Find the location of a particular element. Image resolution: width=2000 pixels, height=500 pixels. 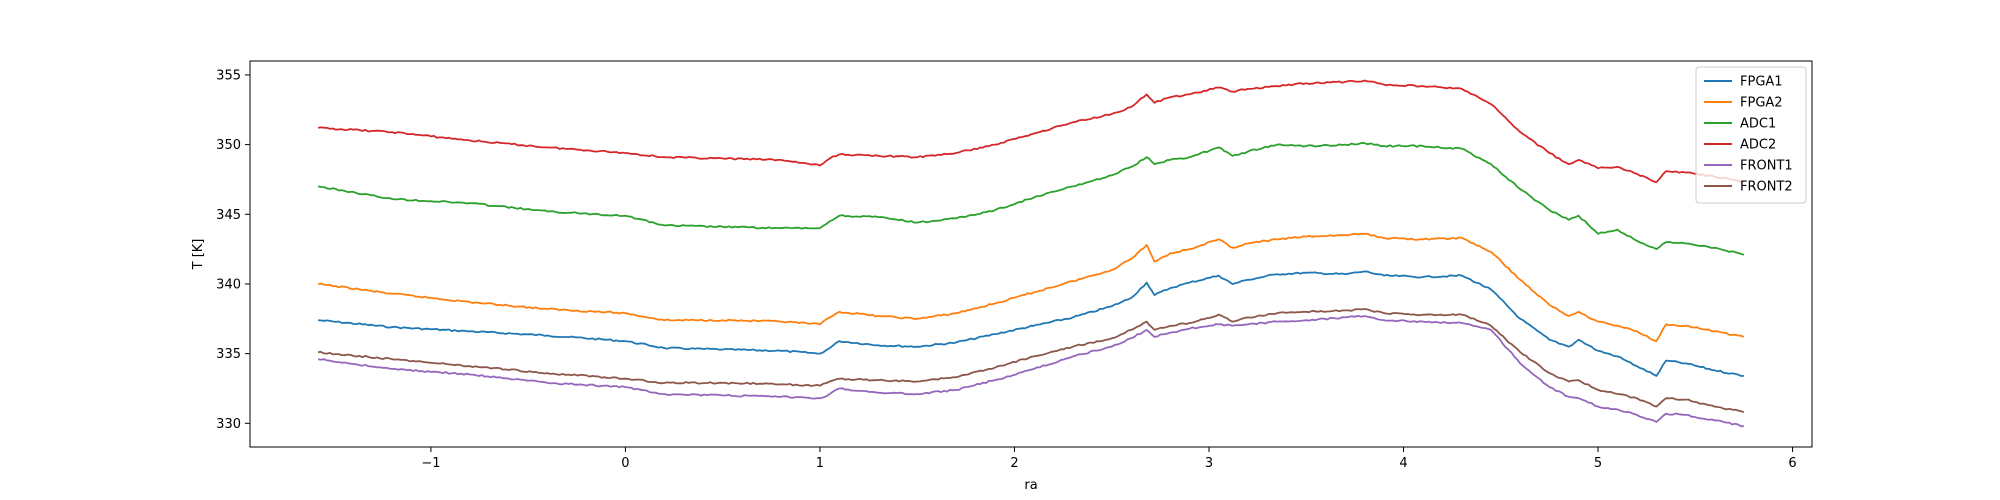

x-tick-label: 2 is located at coordinates (1014, 463).